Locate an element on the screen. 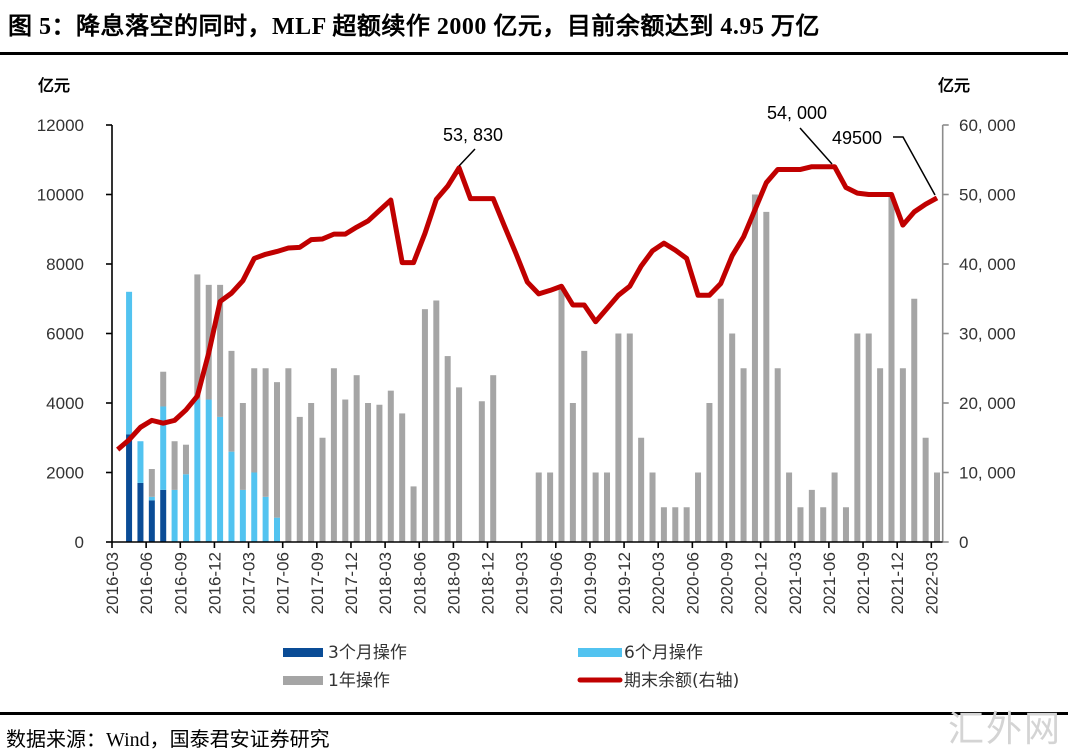 The height and width of the screenshot is (754, 1068). left-y-ticks: 0 2000 4000 6000 8000 10000 12000 is located at coordinates (74, 334).